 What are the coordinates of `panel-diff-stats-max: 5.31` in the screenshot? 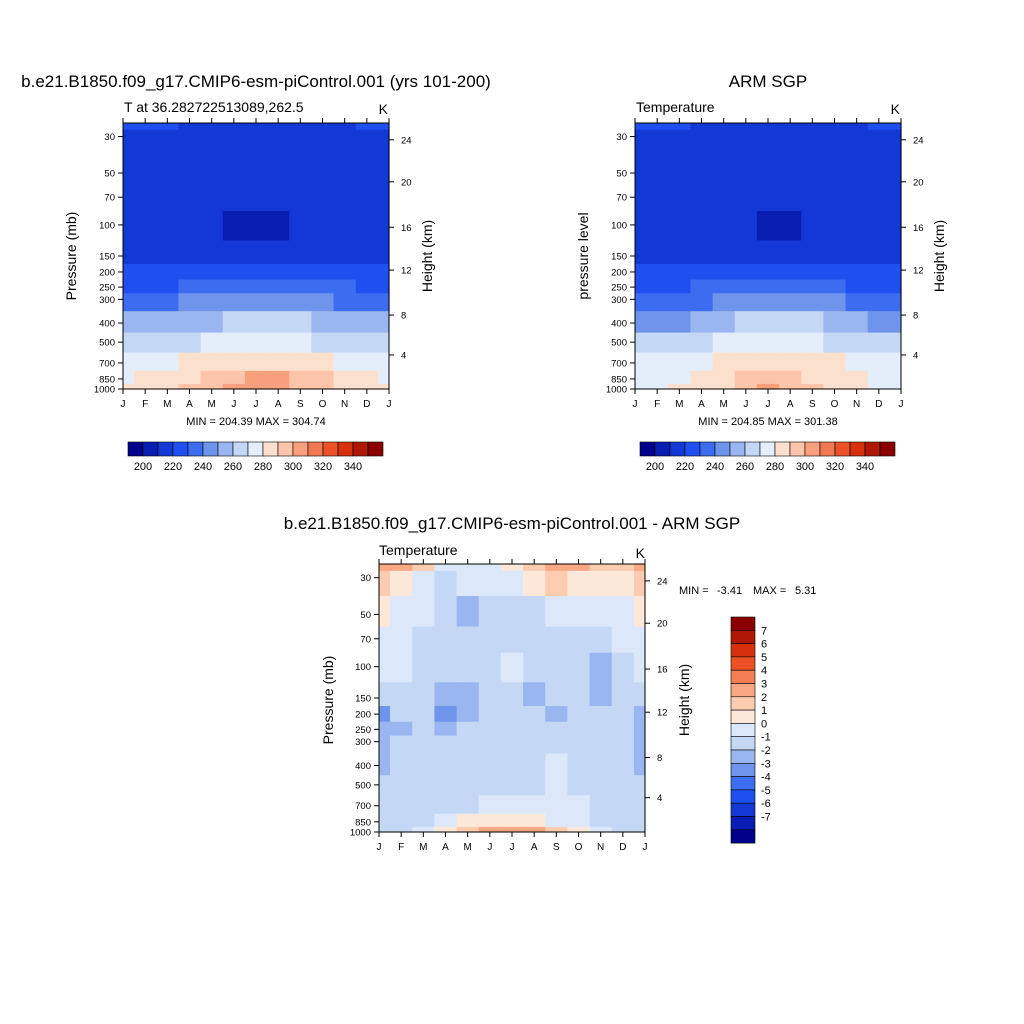 It's located at (805, 591).